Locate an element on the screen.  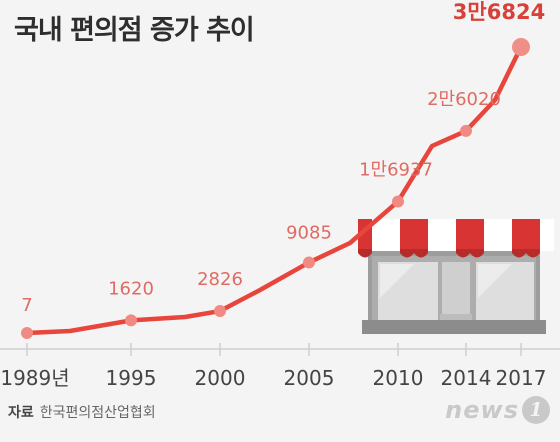
logo-text: news is located at coordinates (482, 410).